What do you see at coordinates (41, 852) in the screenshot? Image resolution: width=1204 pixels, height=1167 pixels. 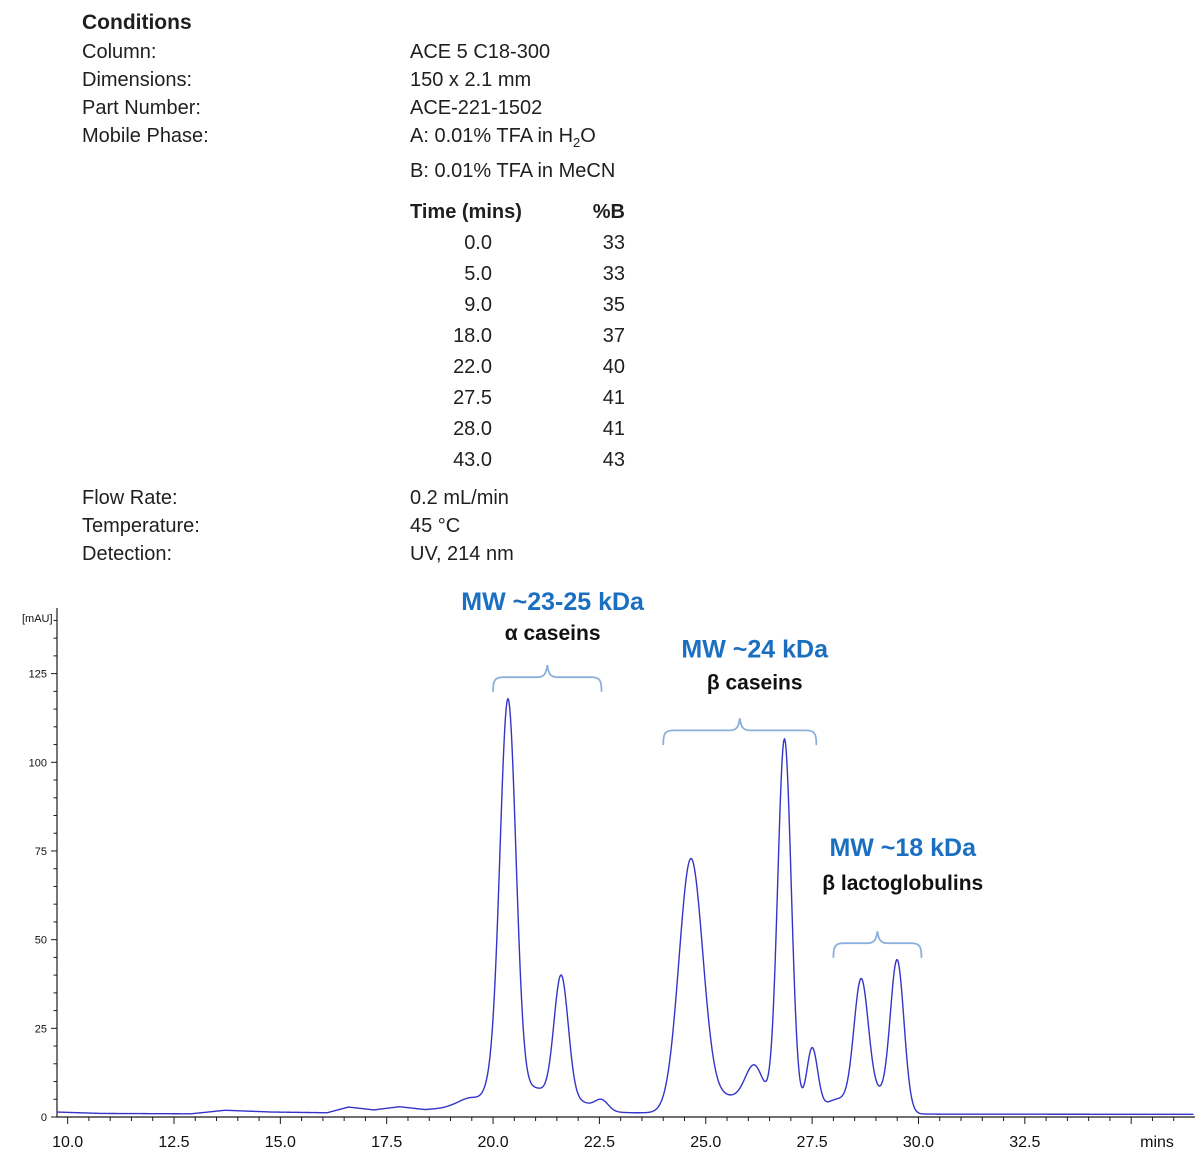 I see `y-tick-label: 75` at bounding box center [41, 852].